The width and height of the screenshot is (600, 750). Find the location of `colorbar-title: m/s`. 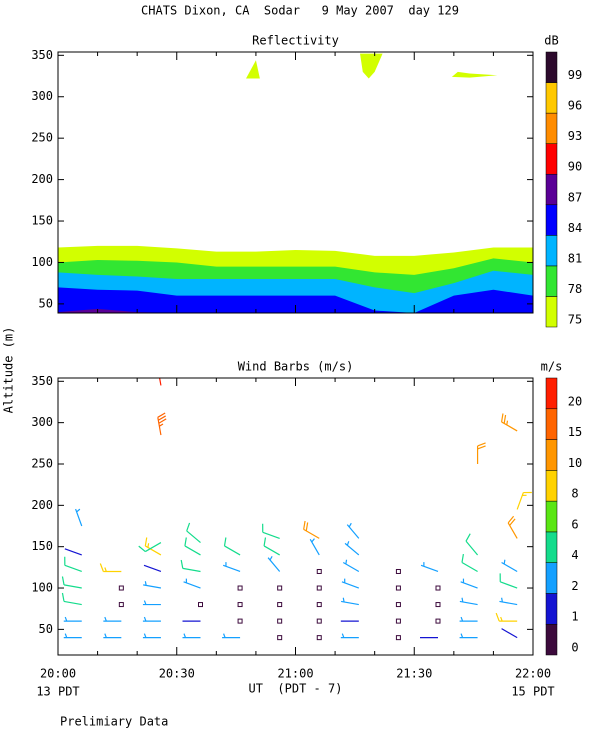

colorbar-title: m/s is located at coordinates (552, 367).